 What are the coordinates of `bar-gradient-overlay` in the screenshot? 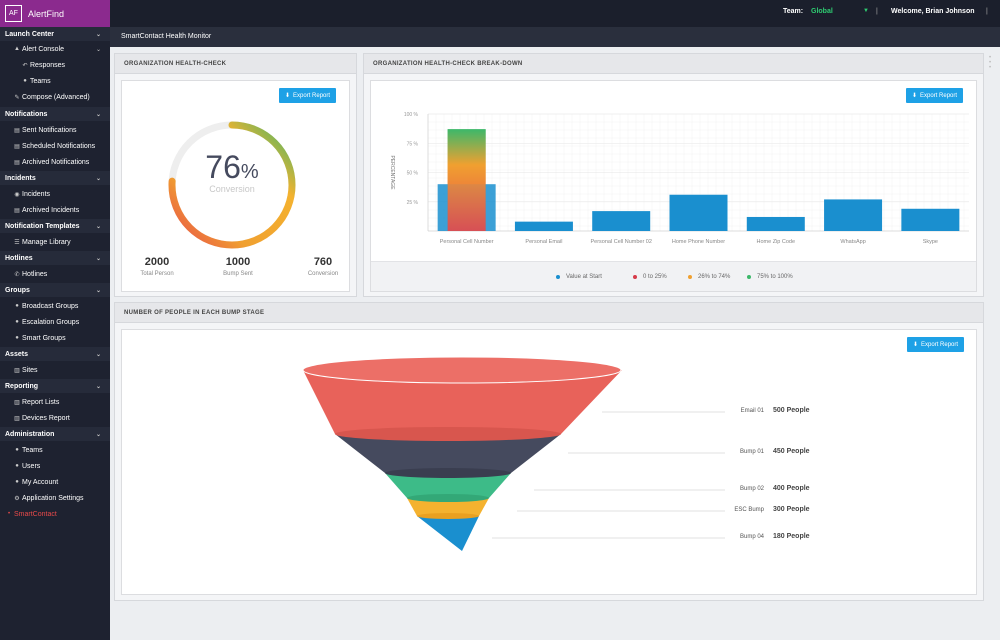 It's located at (466, 180).